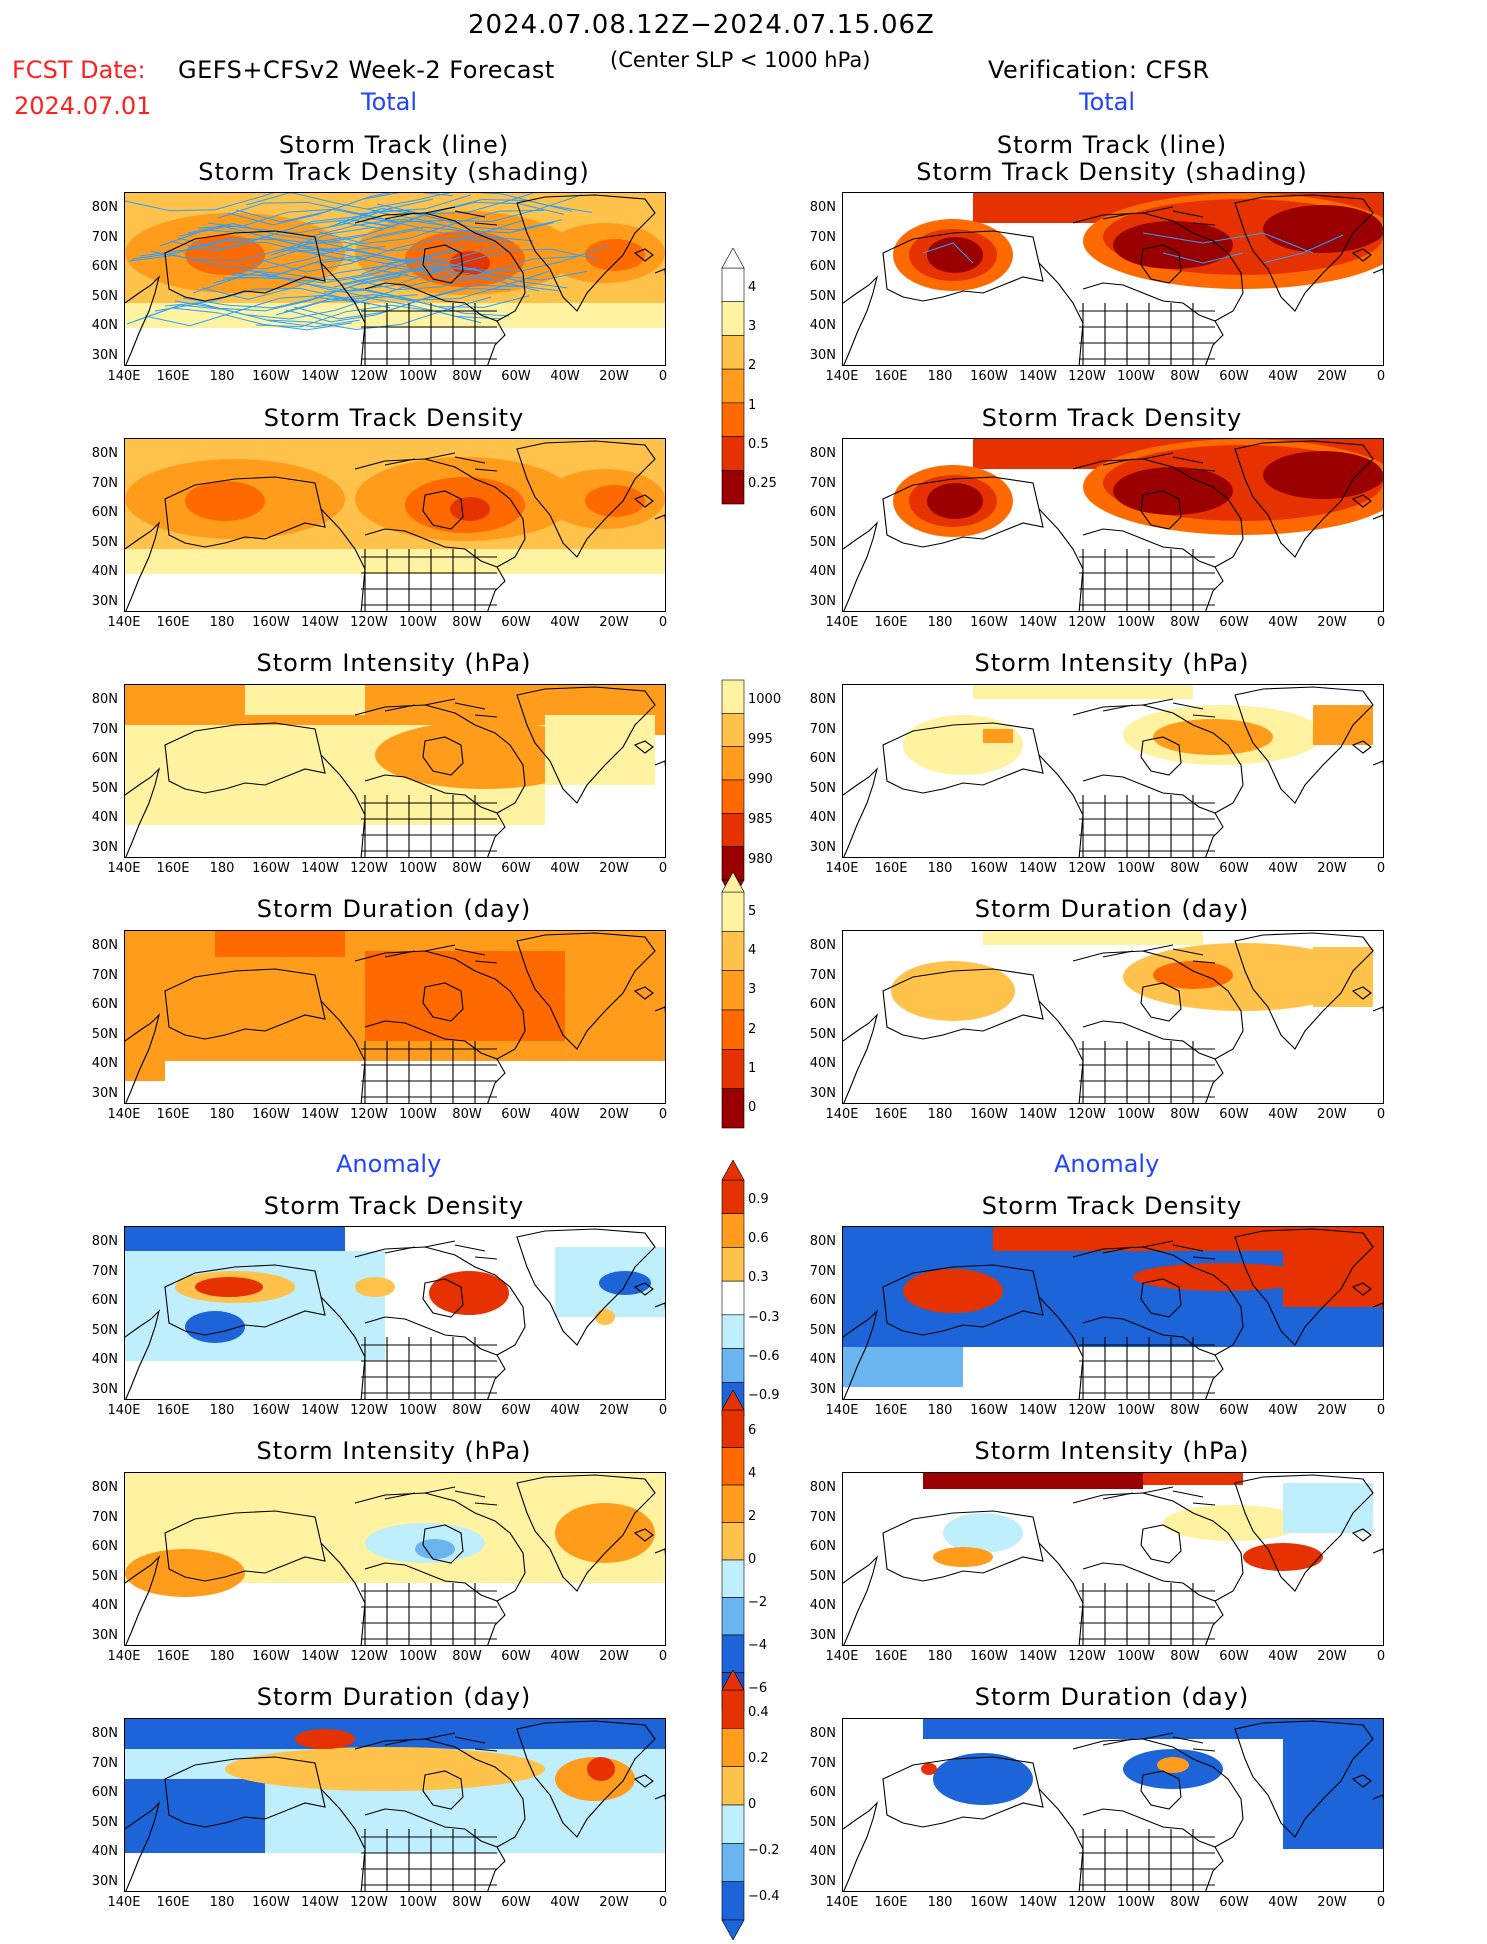  What do you see at coordinates (1093, 938) in the screenshot?
I see `duration-1-arctic` at bounding box center [1093, 938].